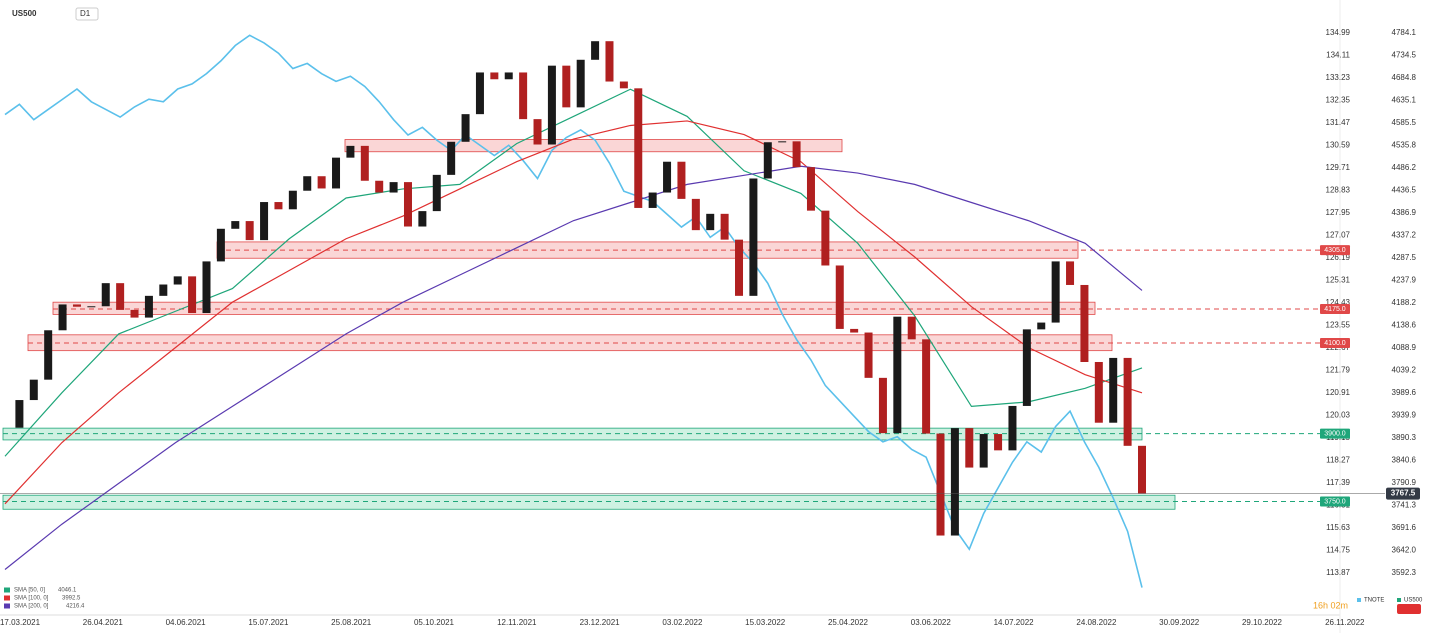  Describe the element at coordinates (1359, 600) in the screenshot. I see `series-swatch` at that location.